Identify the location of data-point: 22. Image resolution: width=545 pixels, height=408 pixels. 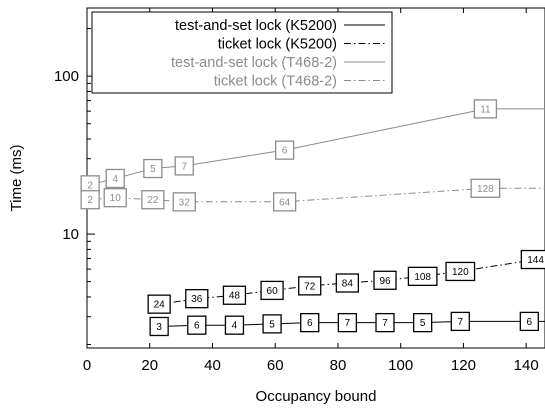
(153, 200).